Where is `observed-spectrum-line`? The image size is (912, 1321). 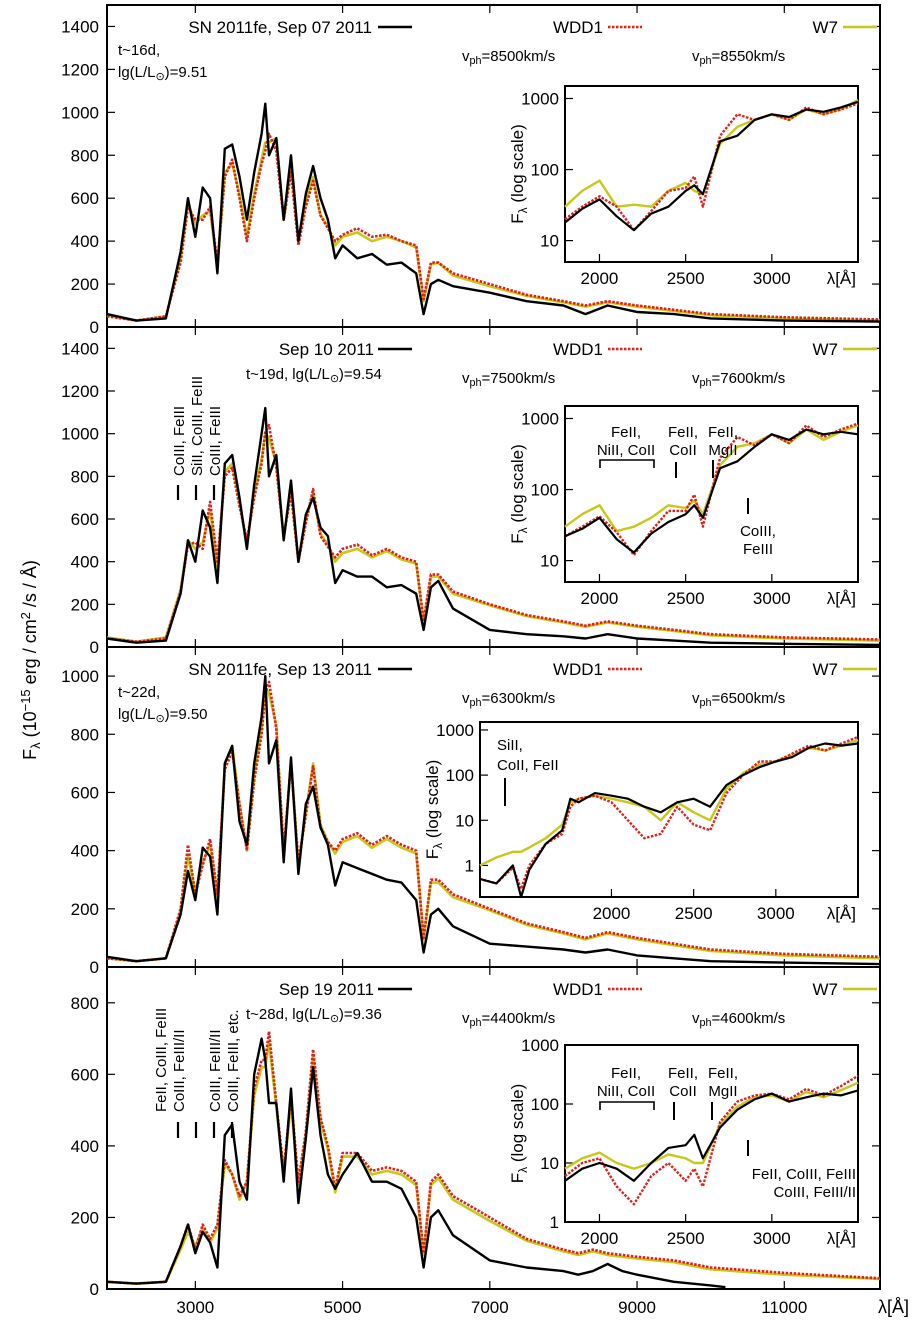
observed-spectrum-line is located at coordinates (416, 1163).